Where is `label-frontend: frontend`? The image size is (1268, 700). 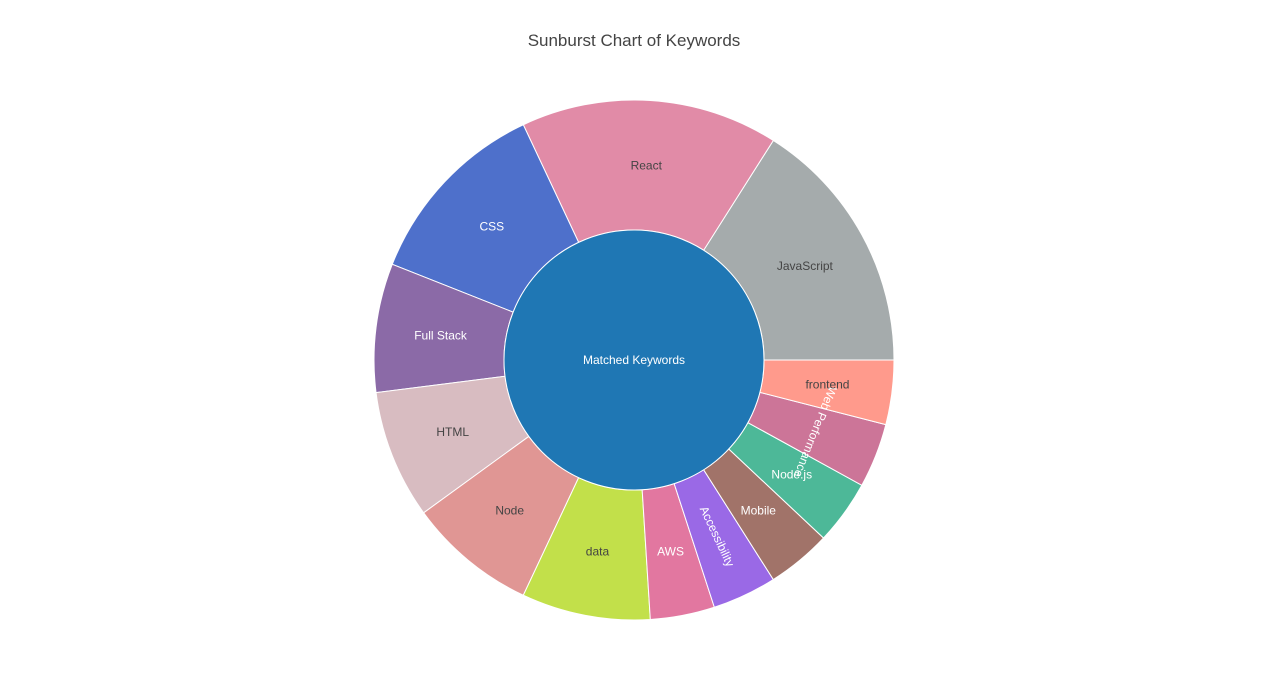 label-frontend: frontend is located at coordinates (827, 384).